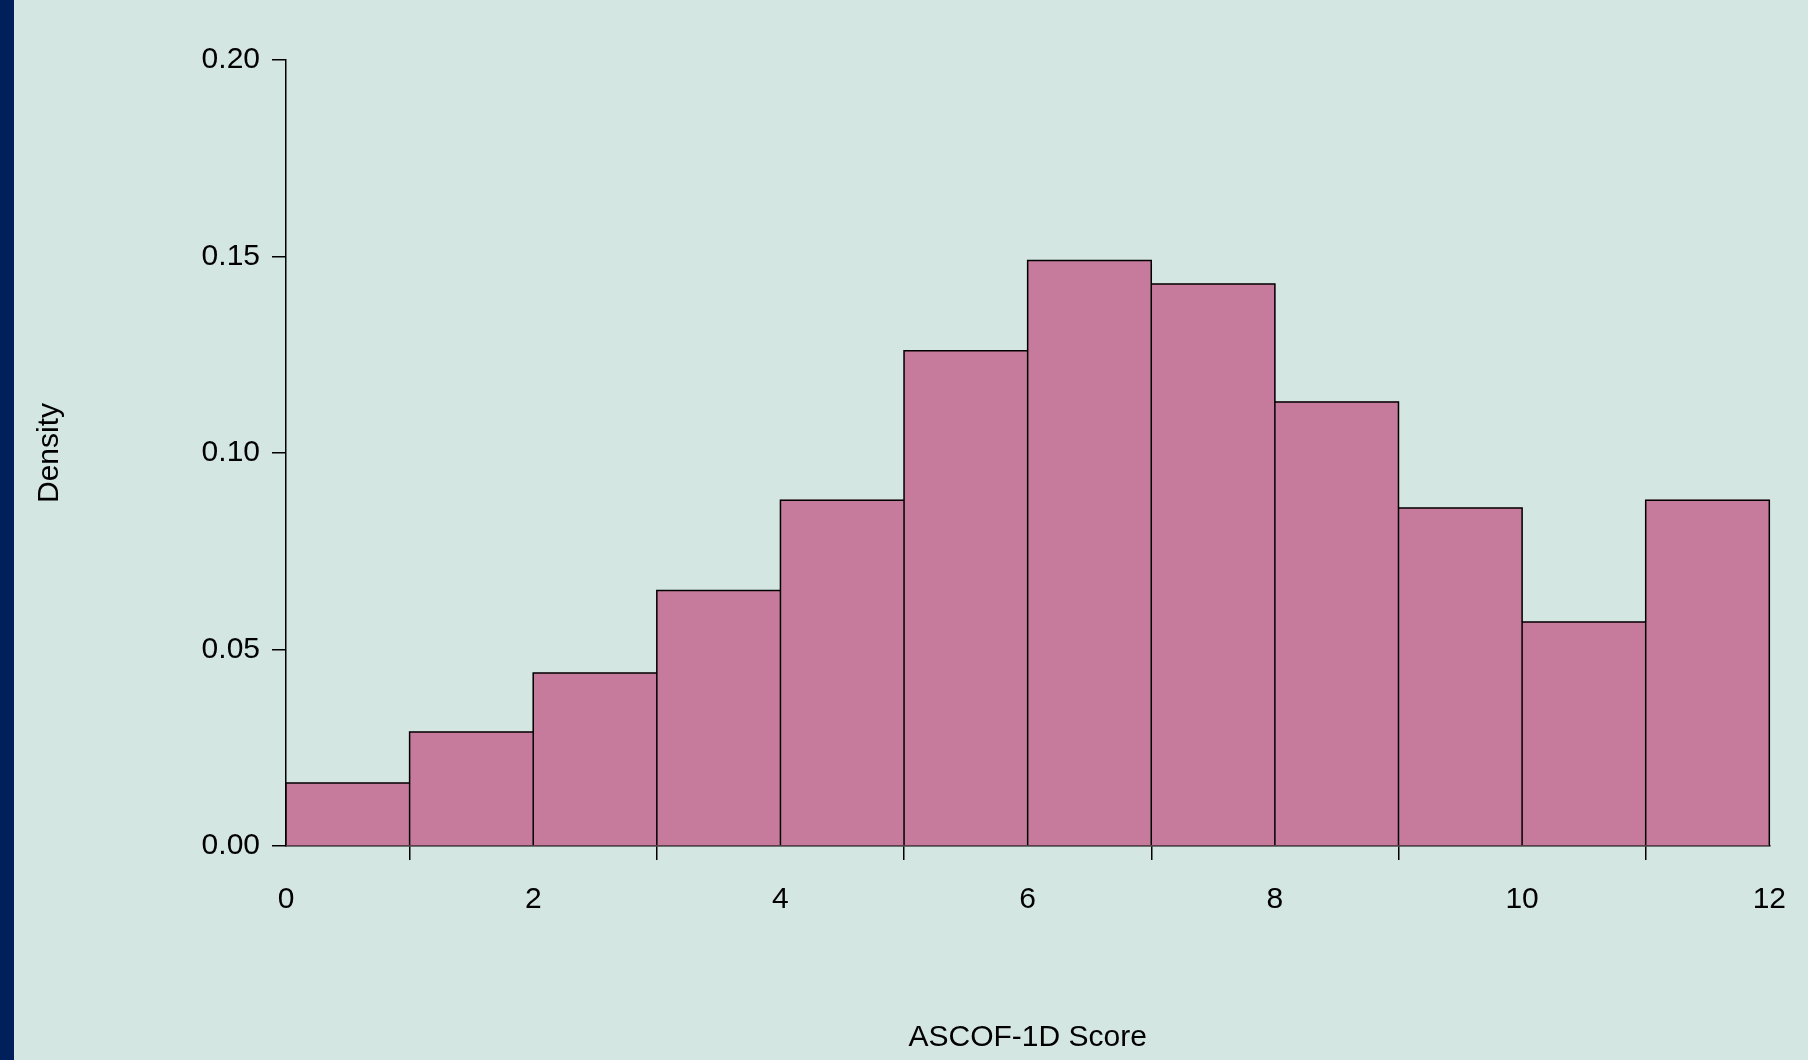  I want to click on x-tick-label: 4, so click(780, 898).